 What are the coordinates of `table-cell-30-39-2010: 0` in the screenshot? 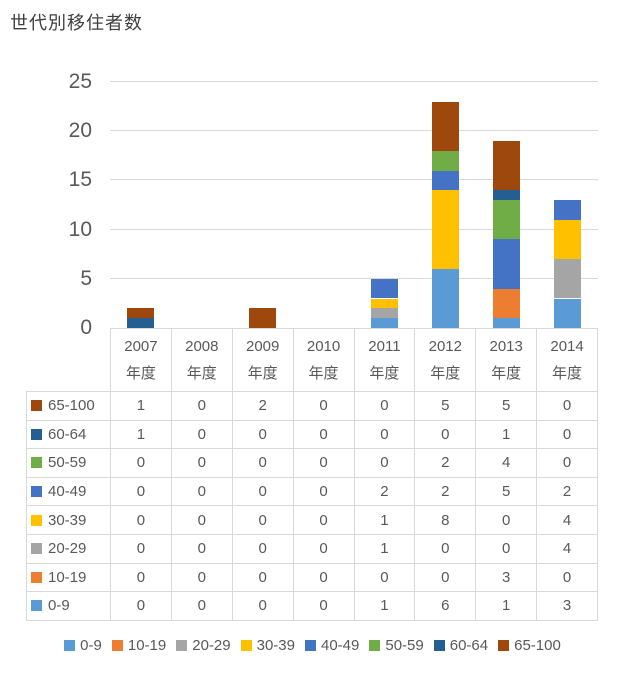 It's located at (323, 520).